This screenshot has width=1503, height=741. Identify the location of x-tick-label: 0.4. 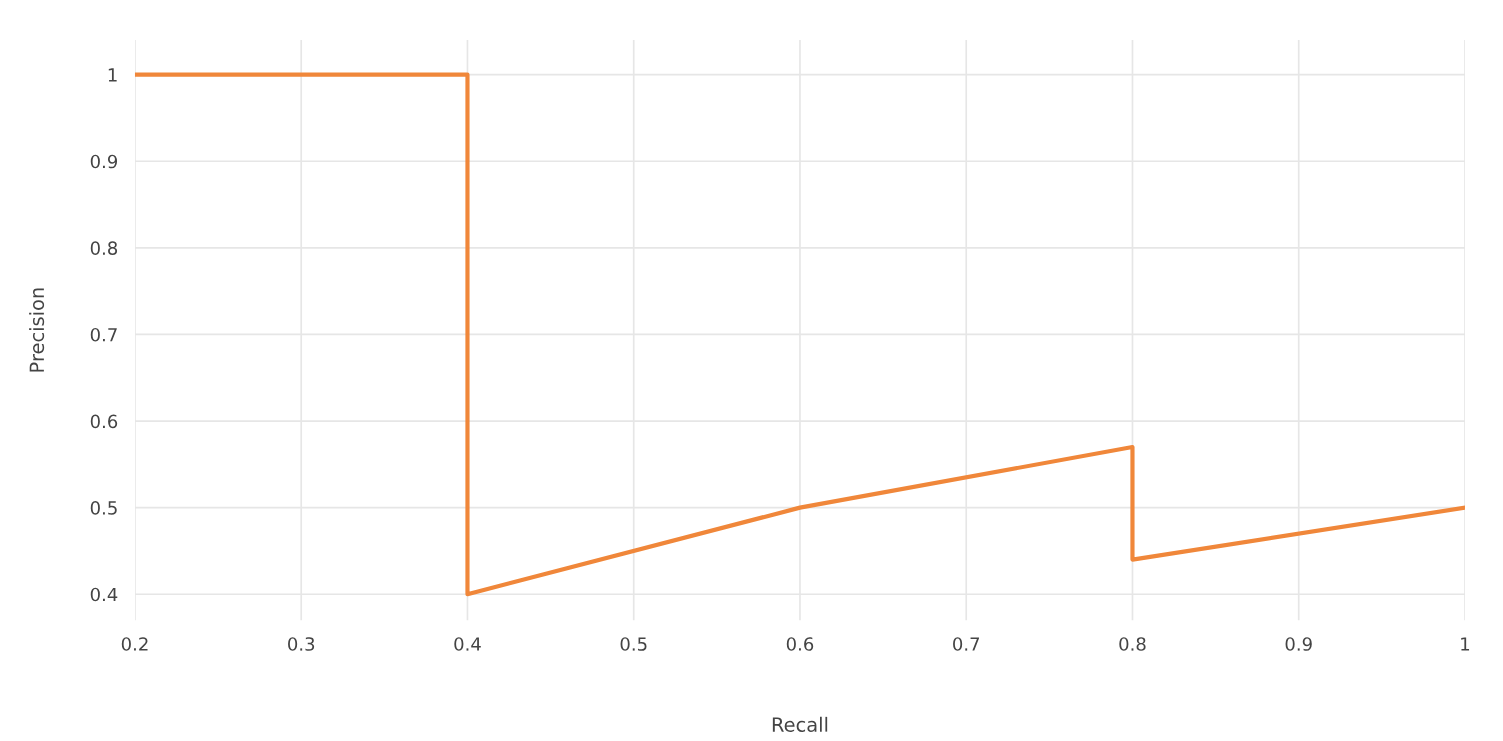
(467, 644).